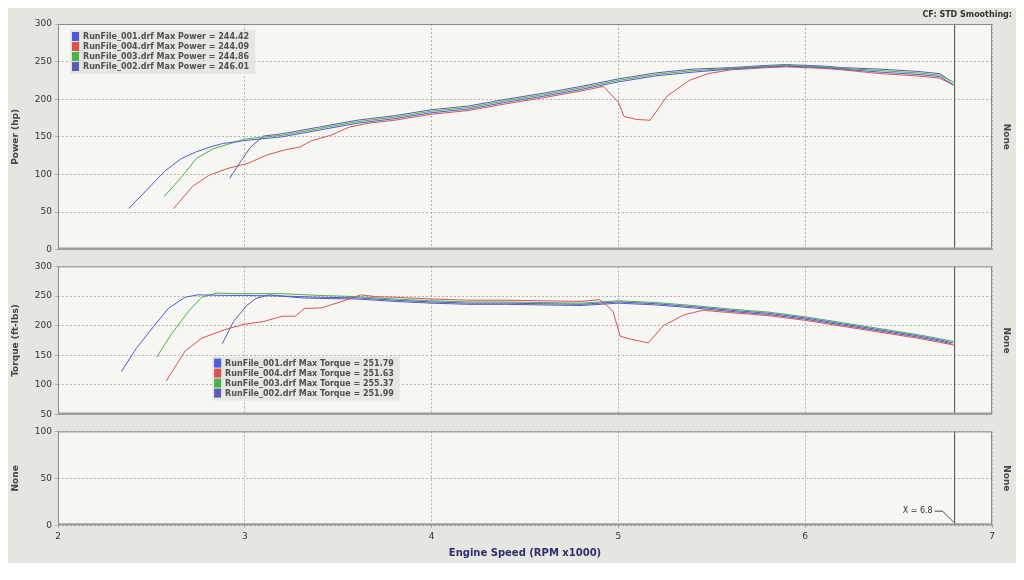  Describe the element at coordinates (166, 47) in the screenshot. I see `legend-label: RunFile_004.drf Max Power = 244.09` at that location.